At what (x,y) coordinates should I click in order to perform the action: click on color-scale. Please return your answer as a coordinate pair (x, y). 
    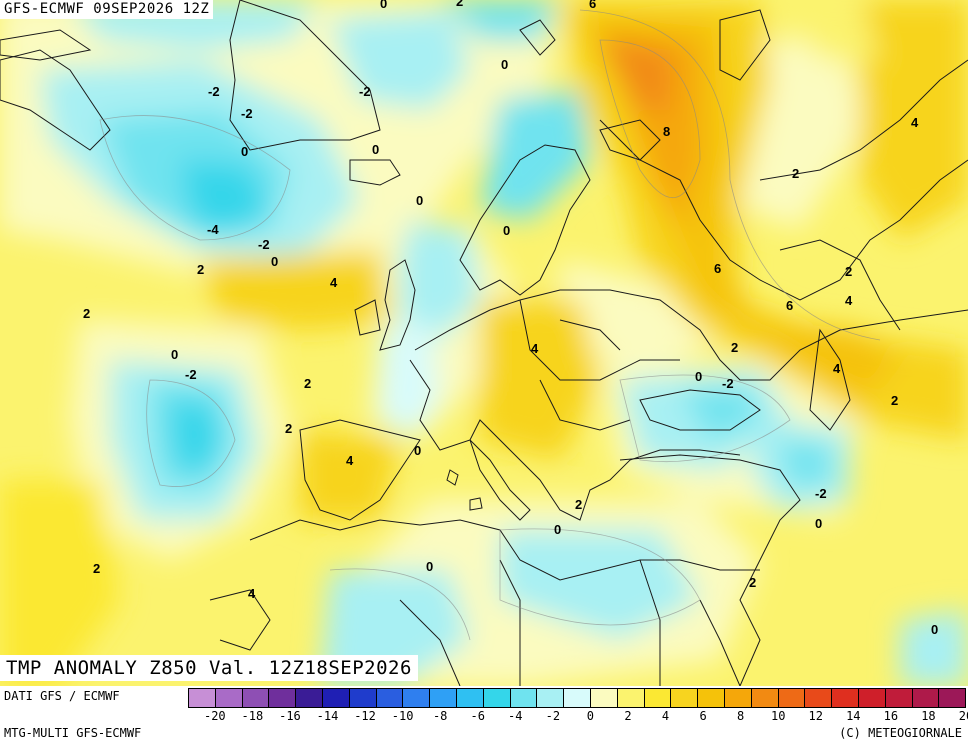
    Looking at the image, I should click on (577, 698).